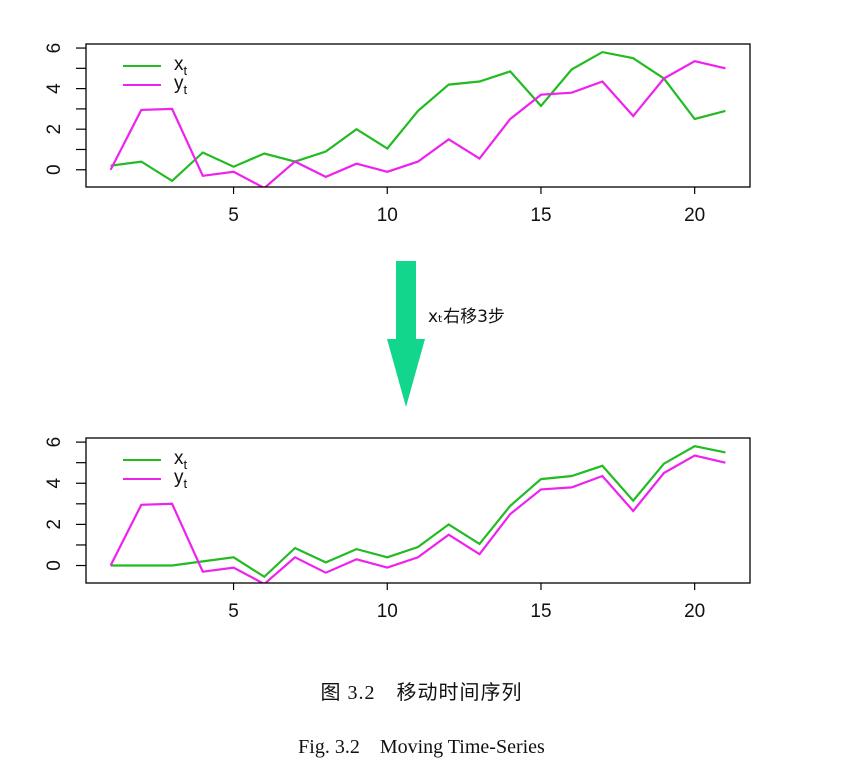 This screenshot has height=775, width=843. Describe the element at coordinates (421, 693) in the screenshot. I see `figure-caption-chinese: 图 3.2 移动时间序列` at that location.